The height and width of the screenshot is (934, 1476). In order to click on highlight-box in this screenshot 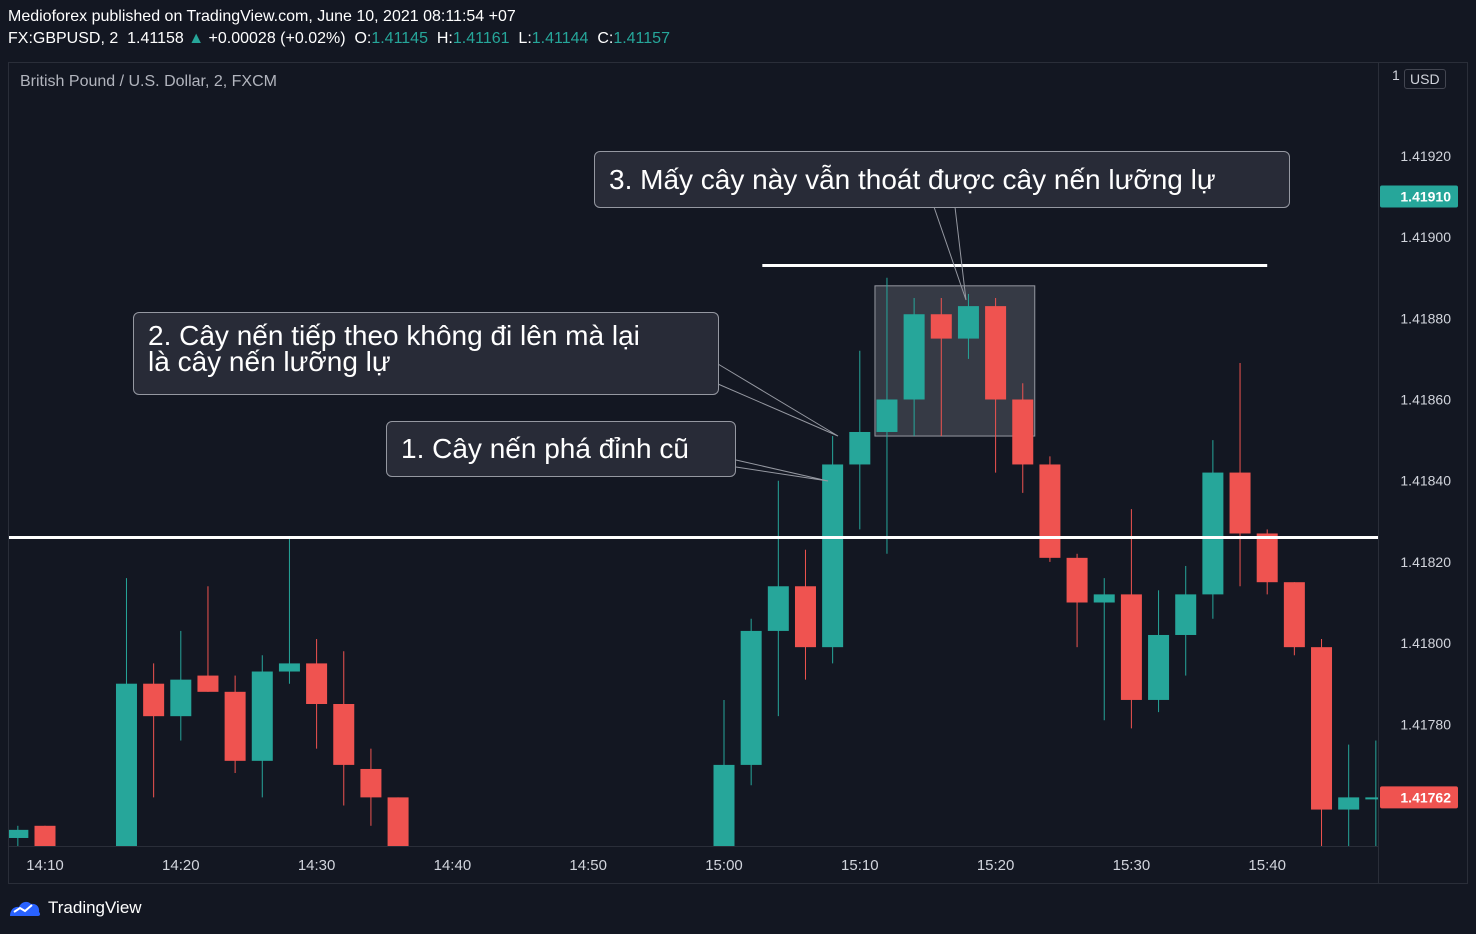, I will do `click(955, 361)`.